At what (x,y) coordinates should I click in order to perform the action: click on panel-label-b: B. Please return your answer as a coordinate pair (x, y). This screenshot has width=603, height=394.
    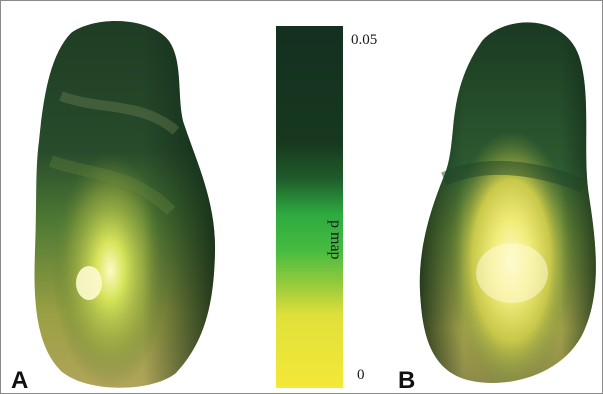
    Looking at the image, I should click on (407, 380).